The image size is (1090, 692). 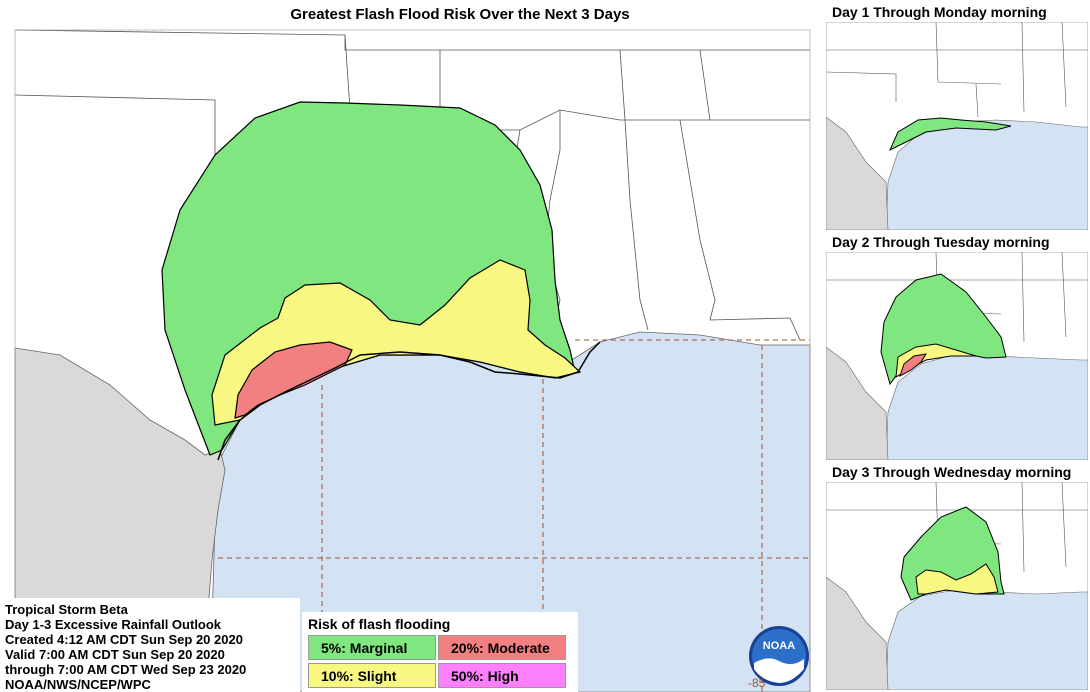 I want to click on storm-name: Tropical Storm Beta, so click(x=66, y=609).